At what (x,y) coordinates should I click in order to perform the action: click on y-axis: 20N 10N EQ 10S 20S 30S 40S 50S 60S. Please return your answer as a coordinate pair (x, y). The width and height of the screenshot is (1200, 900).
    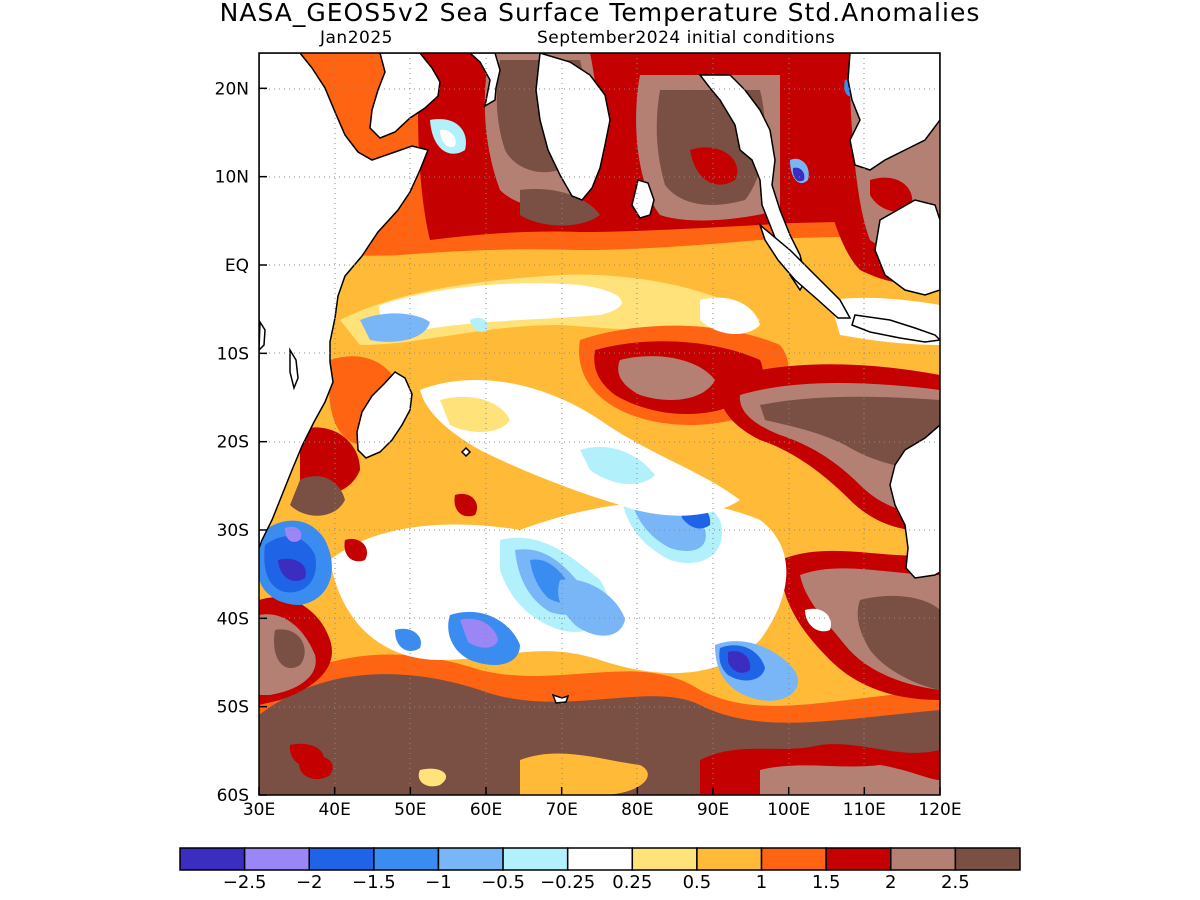
    Looking at the image, I should click on (241, 442).